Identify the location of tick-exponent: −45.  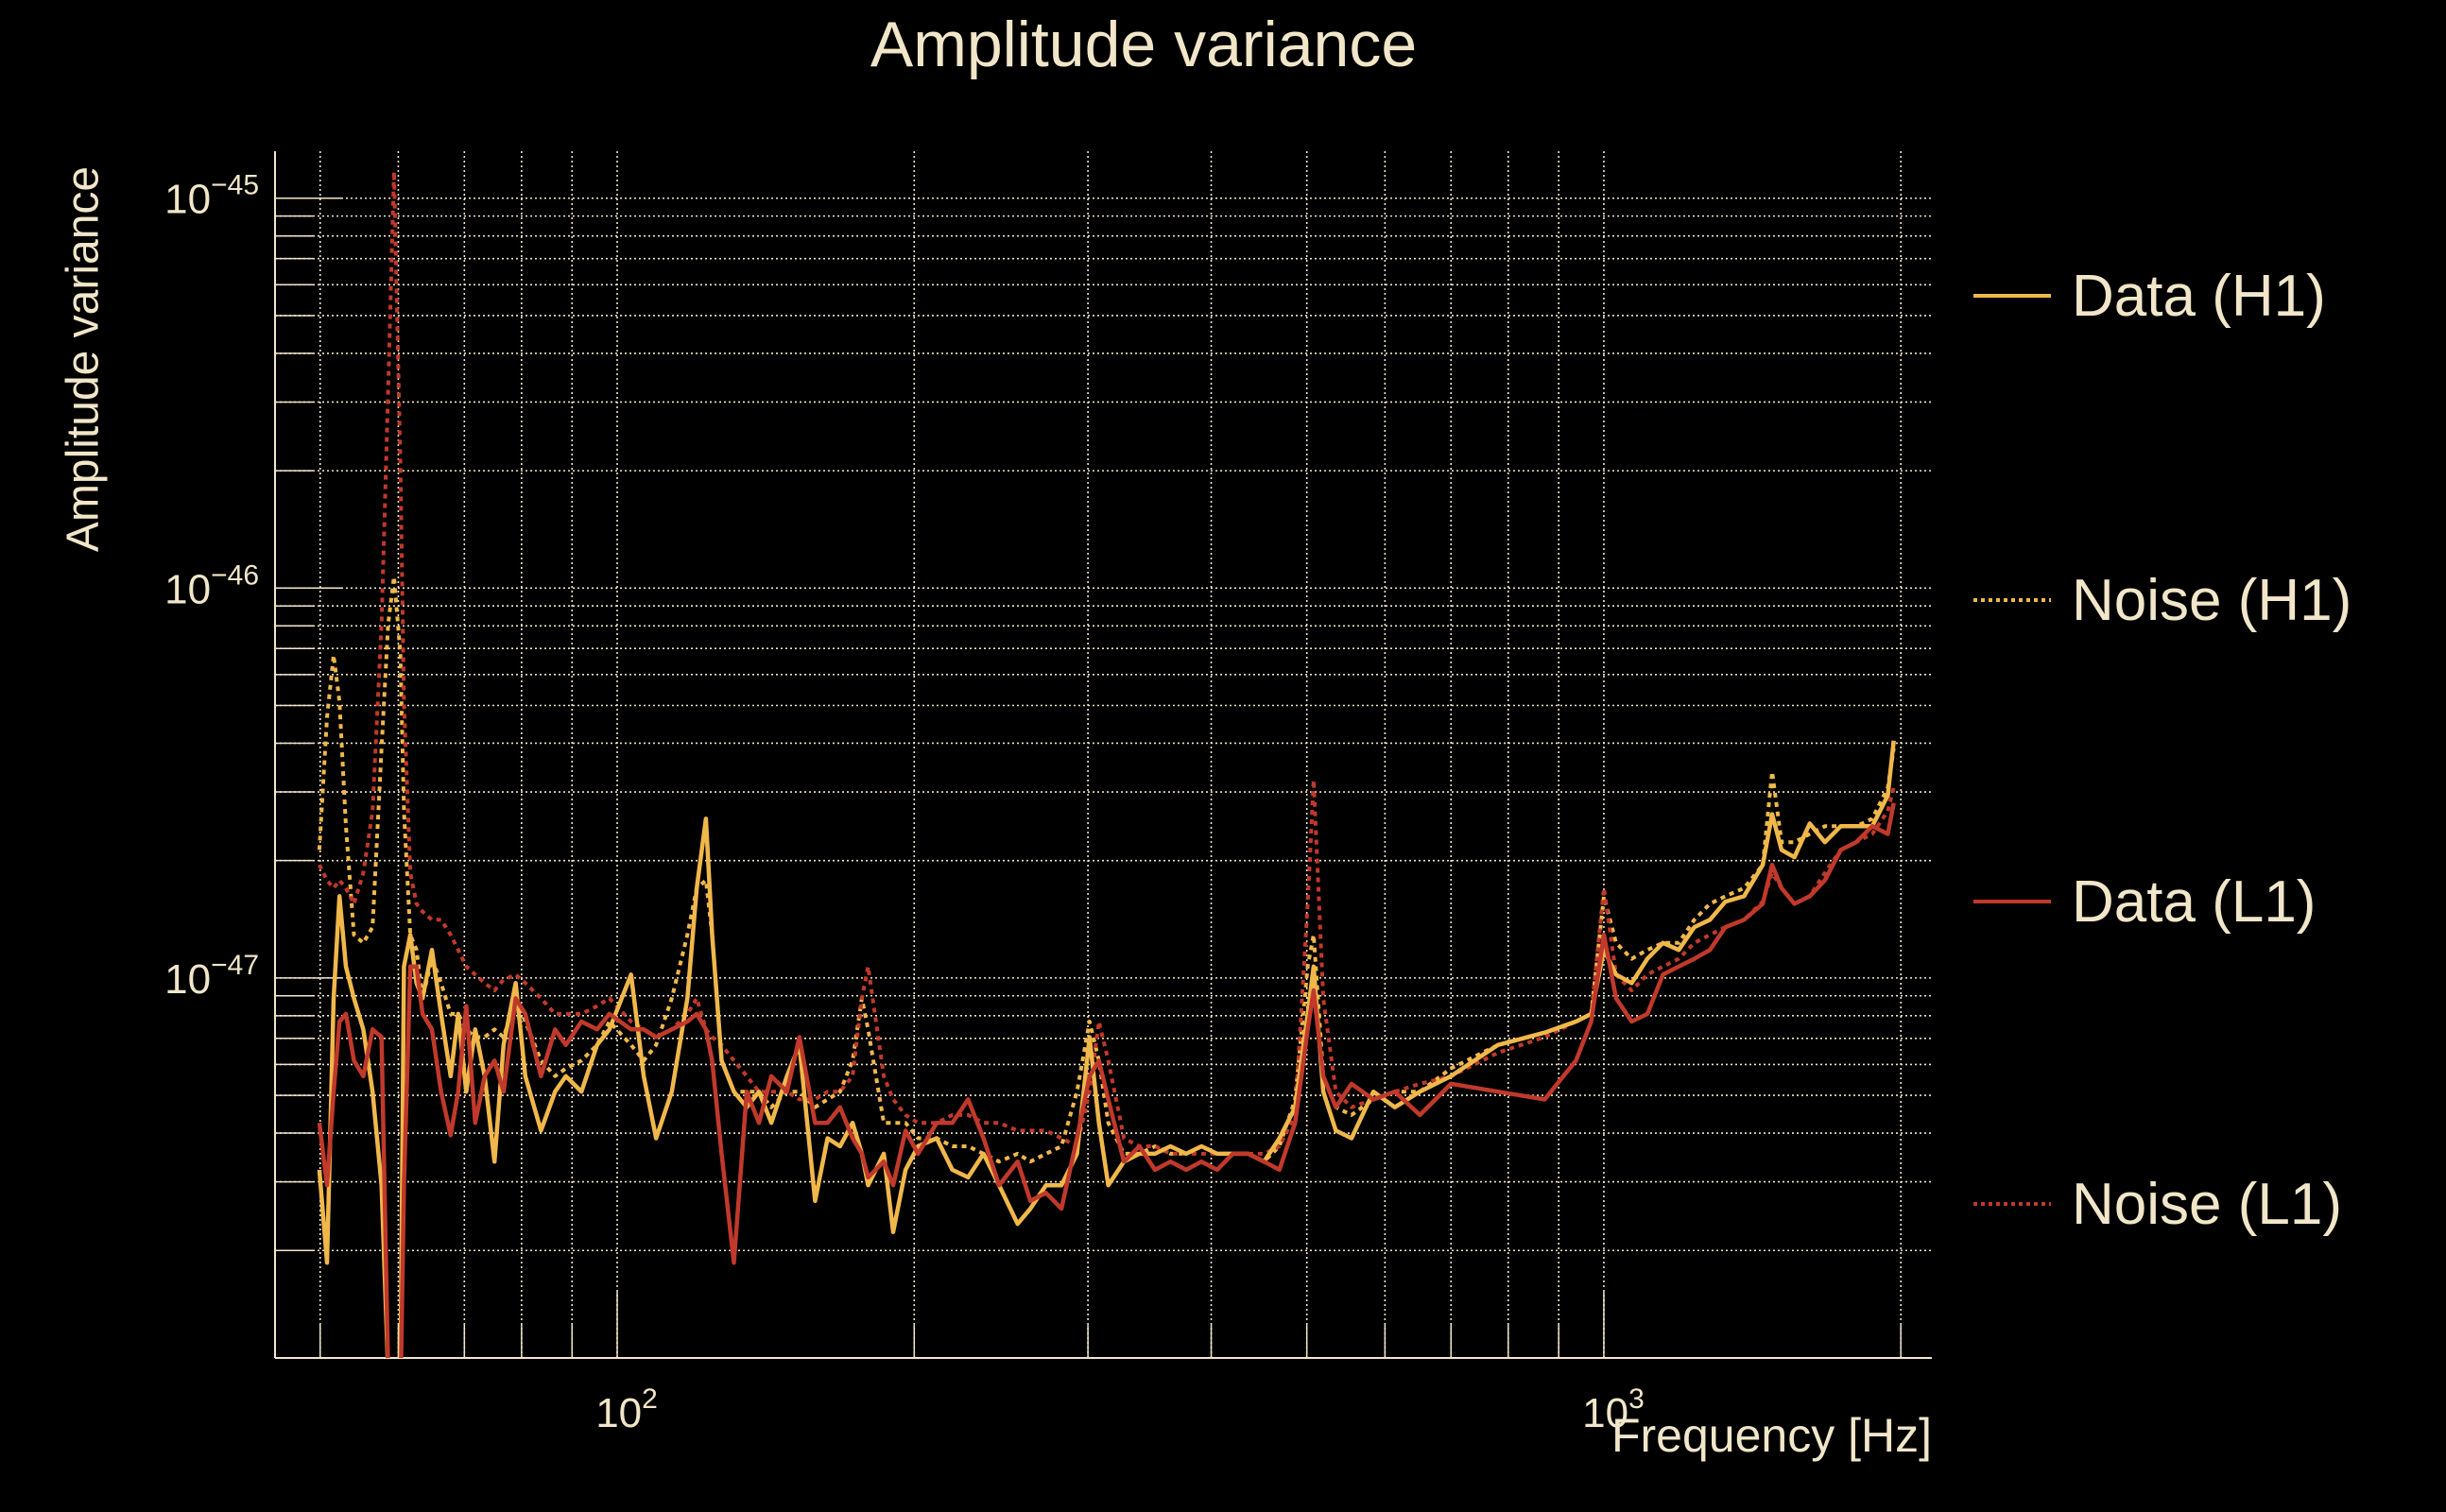
(235, 185).